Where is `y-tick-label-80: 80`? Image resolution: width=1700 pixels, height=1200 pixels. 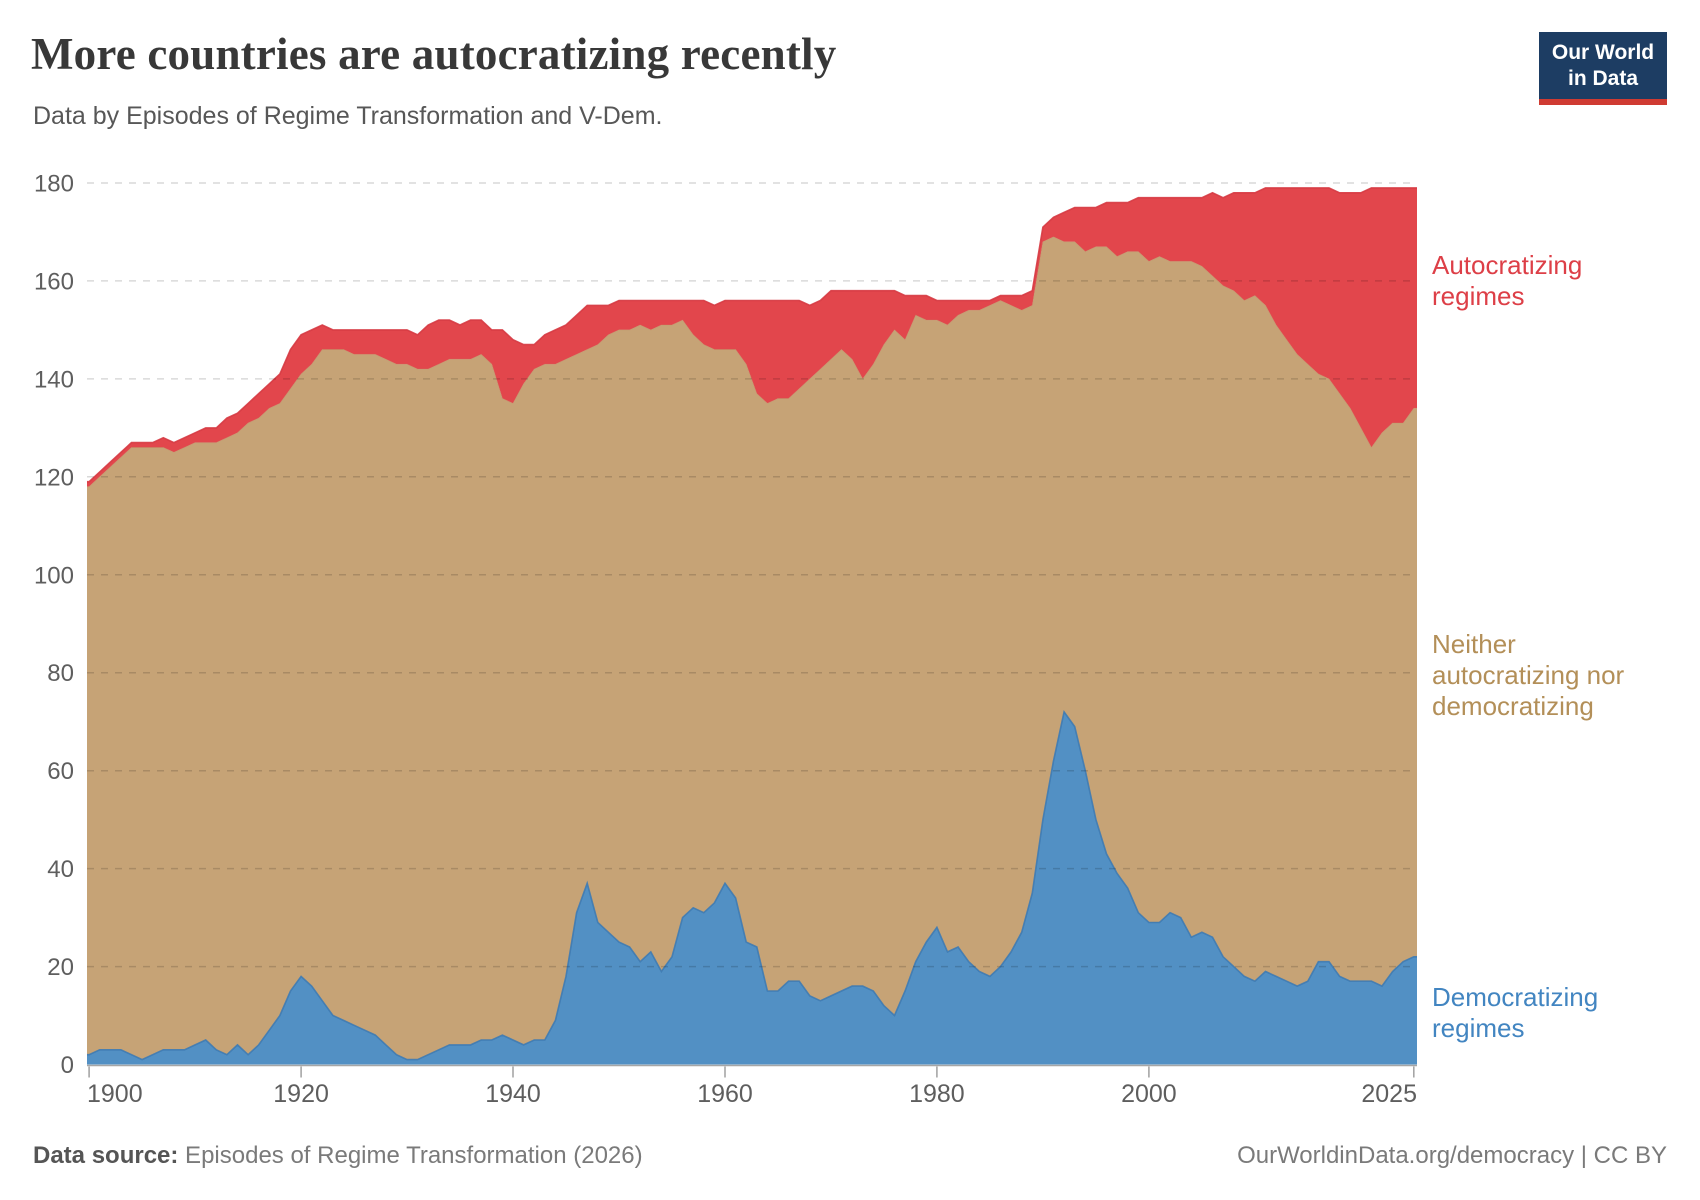
y-tick-label-80: 80 is located at coordinates (60, 673).